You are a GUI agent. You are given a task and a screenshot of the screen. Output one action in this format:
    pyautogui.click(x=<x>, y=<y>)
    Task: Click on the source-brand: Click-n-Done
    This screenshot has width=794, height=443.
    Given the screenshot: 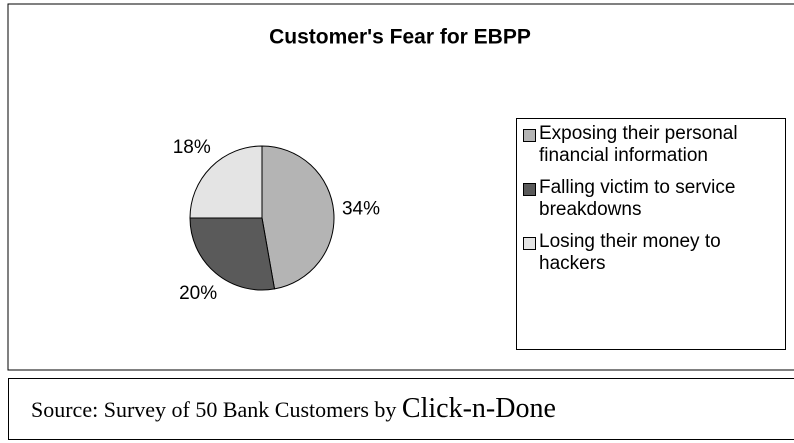 What is the action you would take?
    pyautogui.click(x=478, y=408)
    